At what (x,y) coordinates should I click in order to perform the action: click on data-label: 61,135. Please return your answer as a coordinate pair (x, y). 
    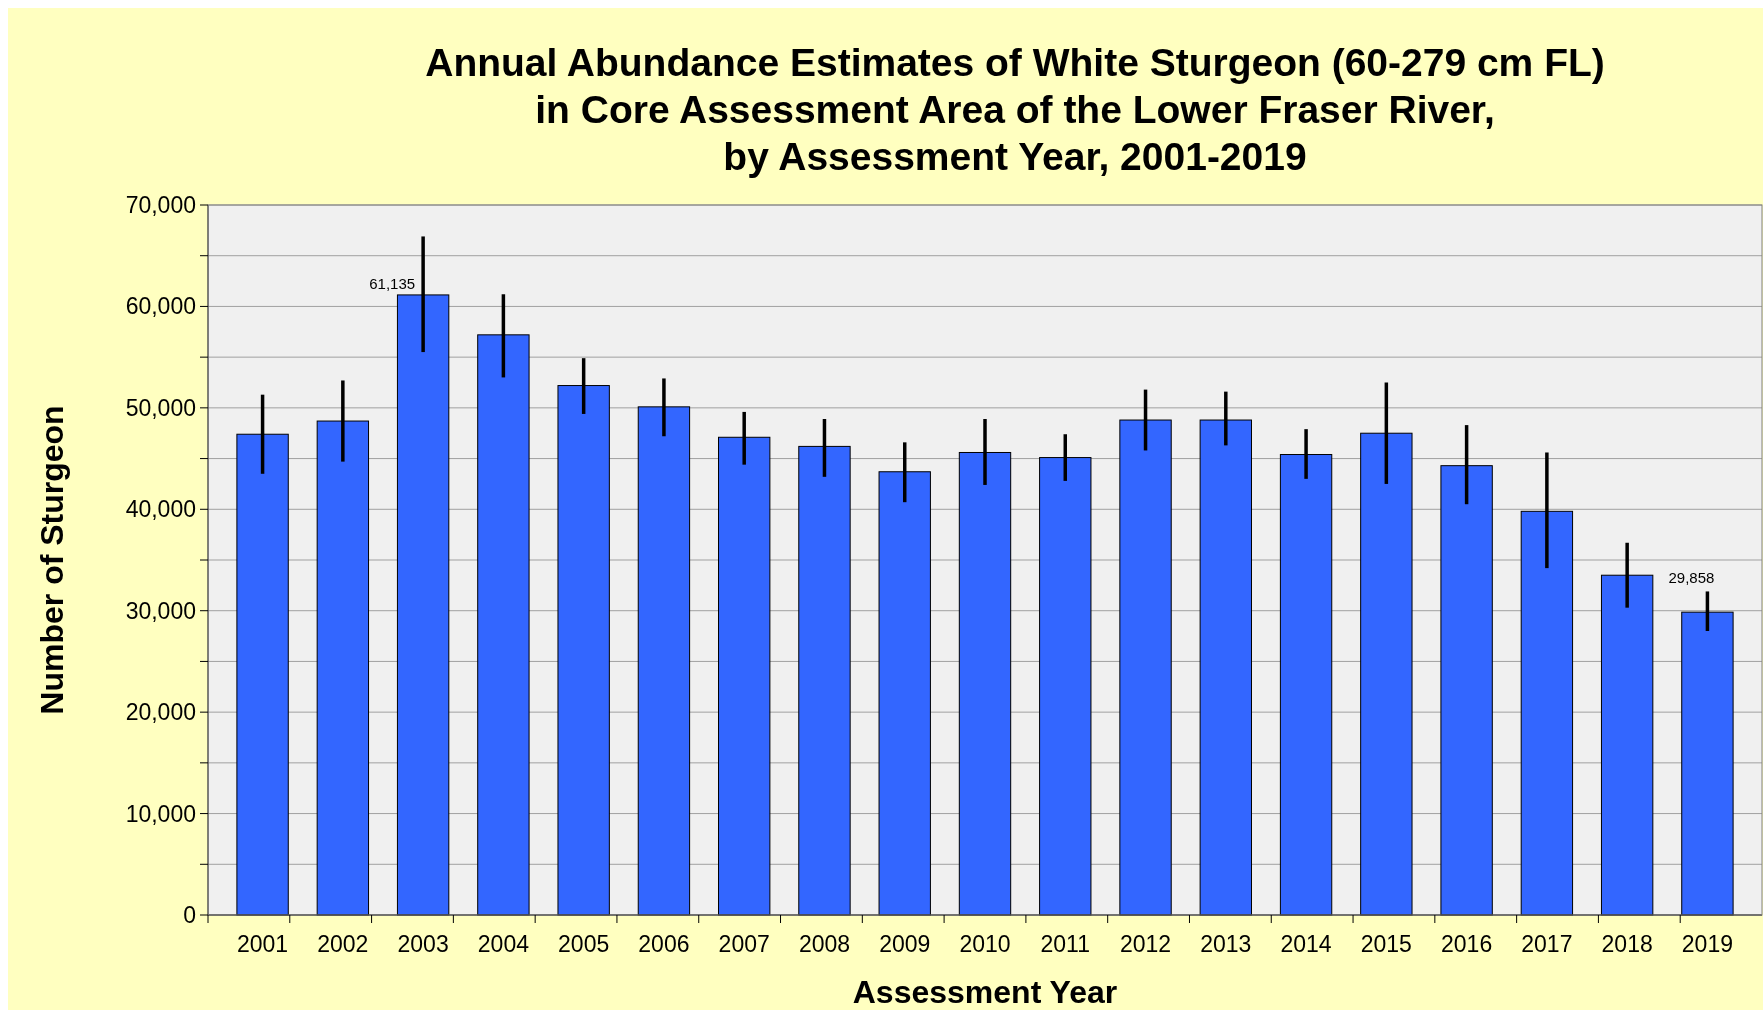
    Looking at the image, I should click on (392, 283).